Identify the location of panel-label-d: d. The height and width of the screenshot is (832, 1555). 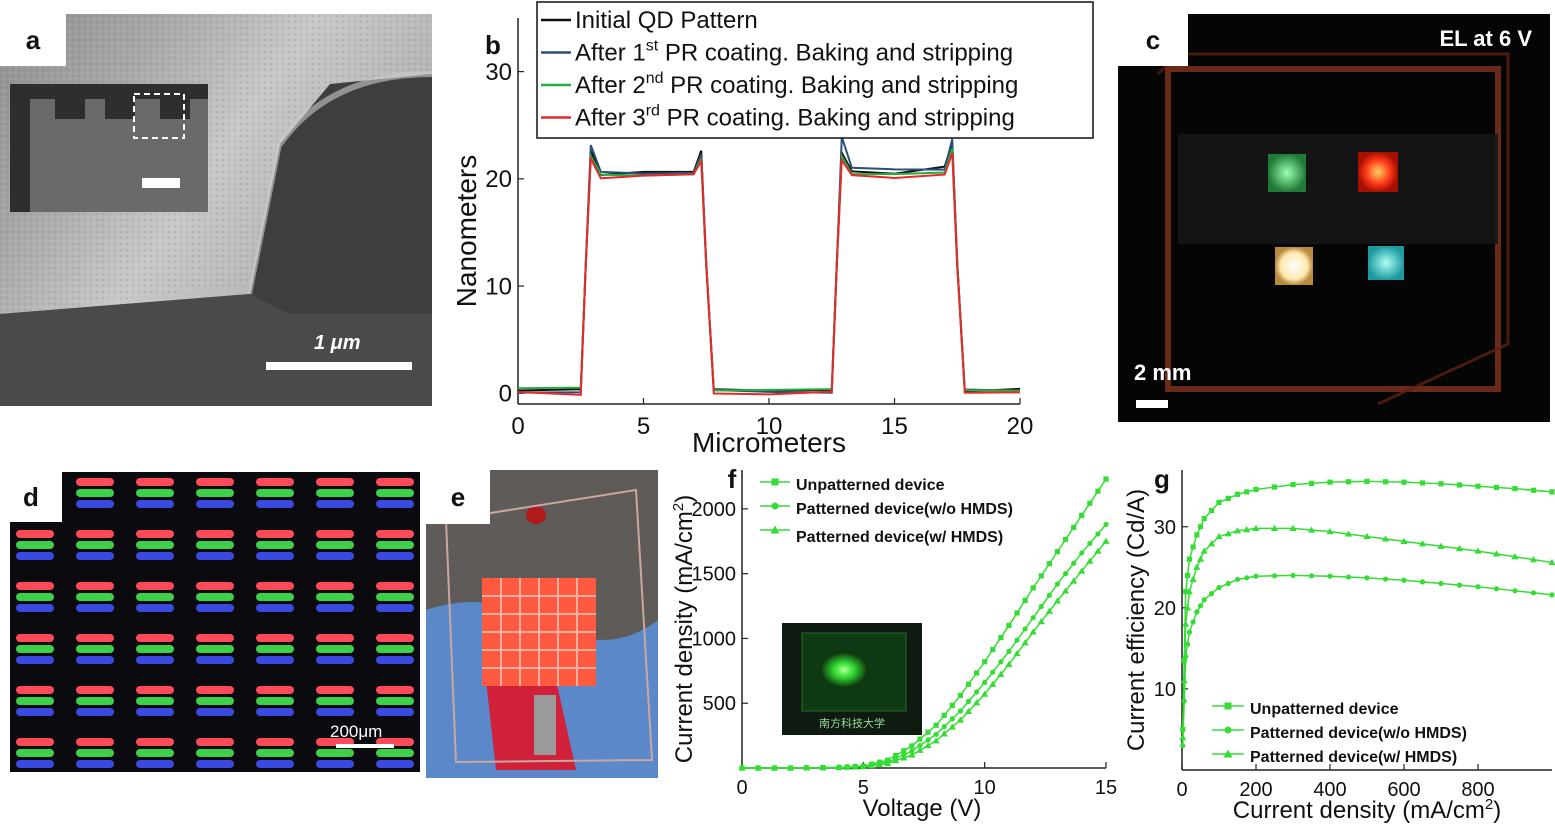
(31, 497).